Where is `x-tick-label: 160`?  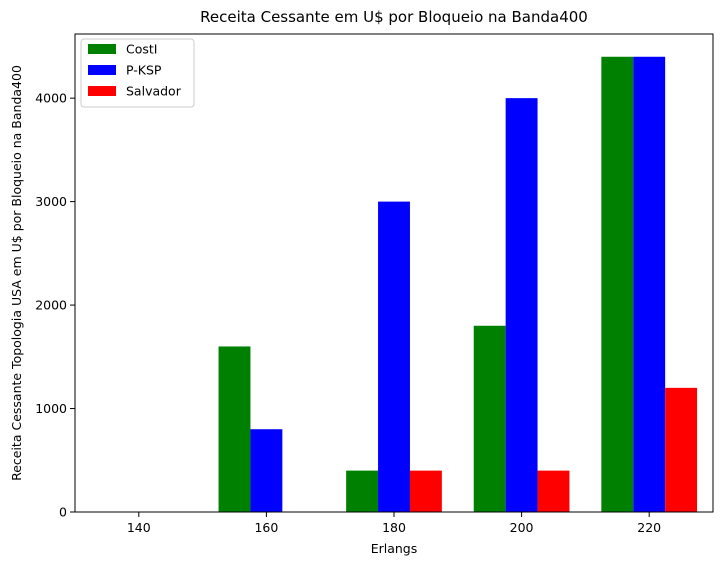
x-tick-label: 160 is located at coordinates (266, 527).